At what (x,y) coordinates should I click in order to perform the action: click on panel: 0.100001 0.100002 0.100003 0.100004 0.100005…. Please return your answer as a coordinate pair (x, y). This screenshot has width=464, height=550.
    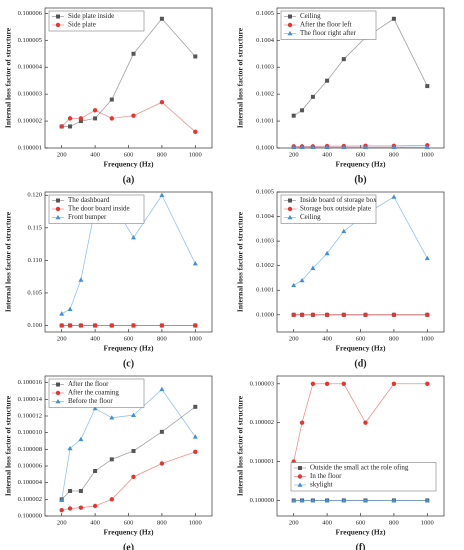
    Looking at the image, I should click on (108, 96).